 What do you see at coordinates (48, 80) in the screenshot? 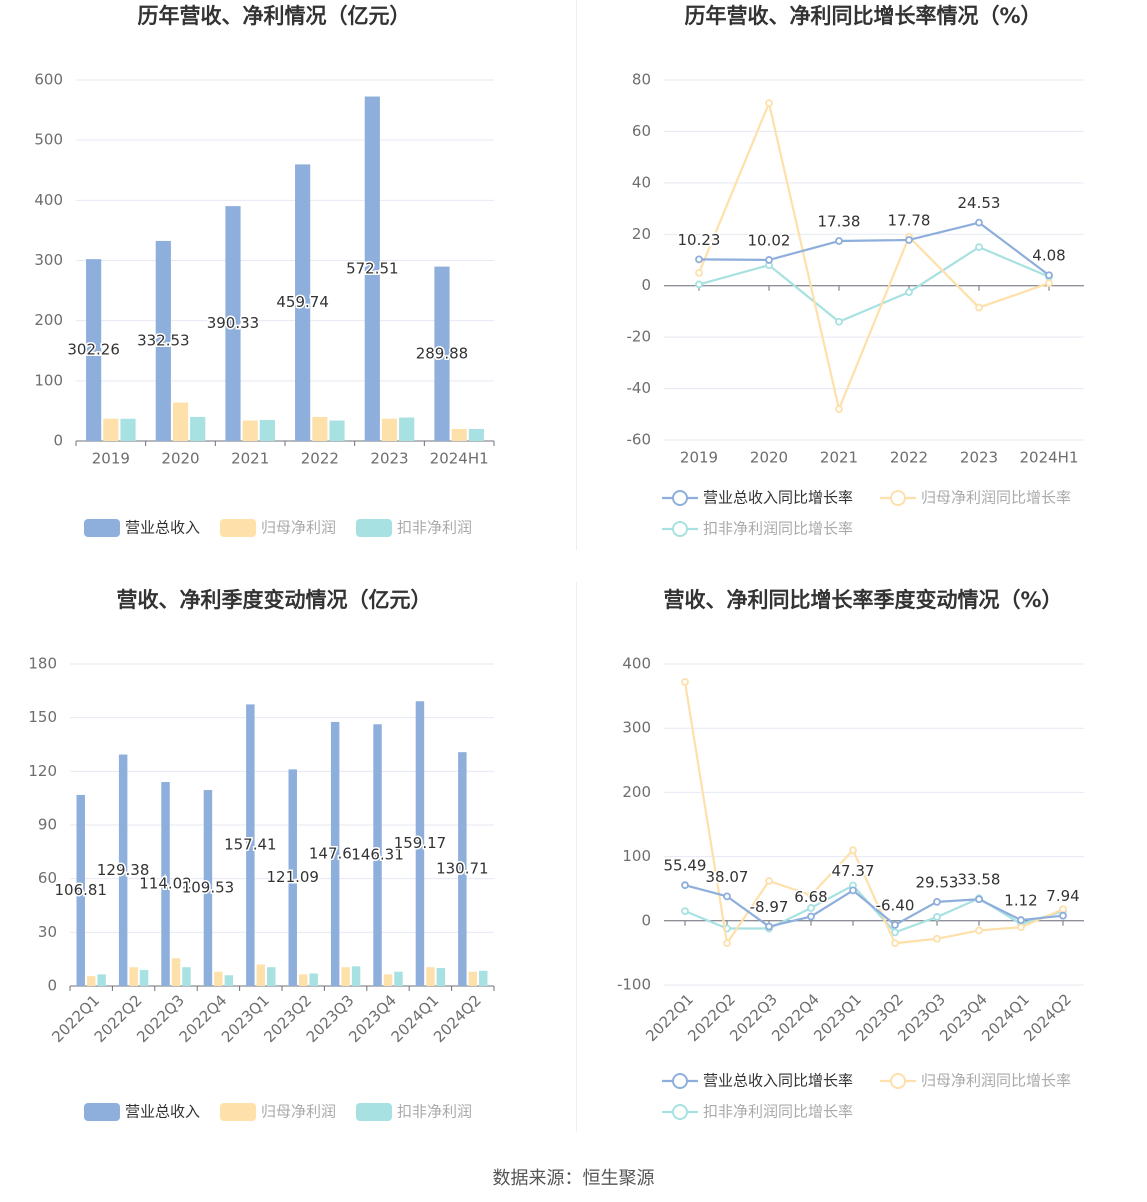
I see `y-tick-label: 600` at bounding box center [48, 80].